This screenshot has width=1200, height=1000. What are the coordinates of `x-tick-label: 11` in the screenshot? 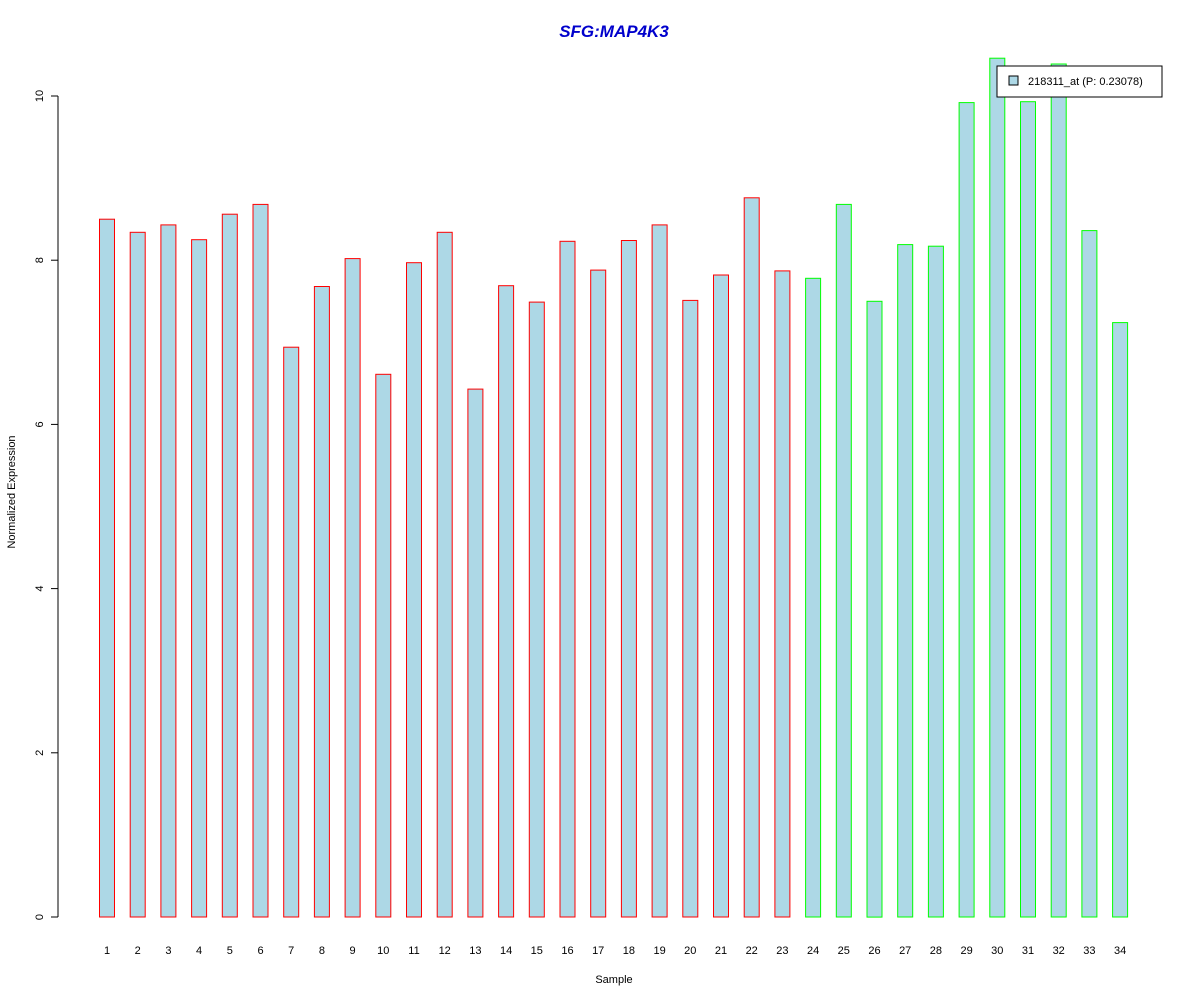 It's located at (413, 951).